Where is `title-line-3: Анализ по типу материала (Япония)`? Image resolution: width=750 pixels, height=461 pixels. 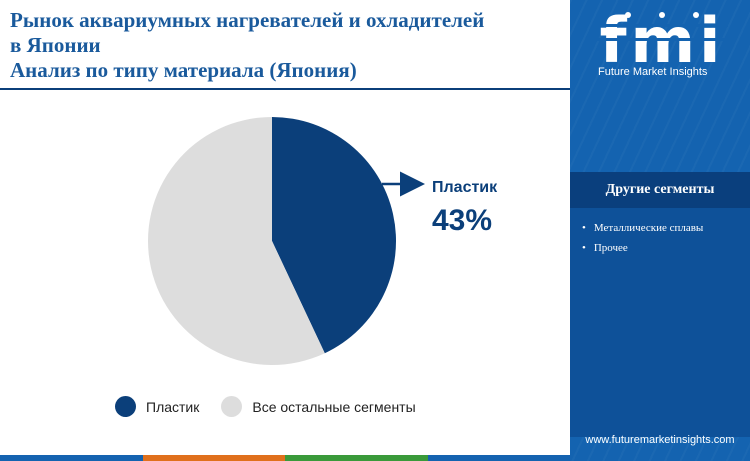 title-line-3: Анализ по типу материала (Япония) is located at coordinates (183, 70).